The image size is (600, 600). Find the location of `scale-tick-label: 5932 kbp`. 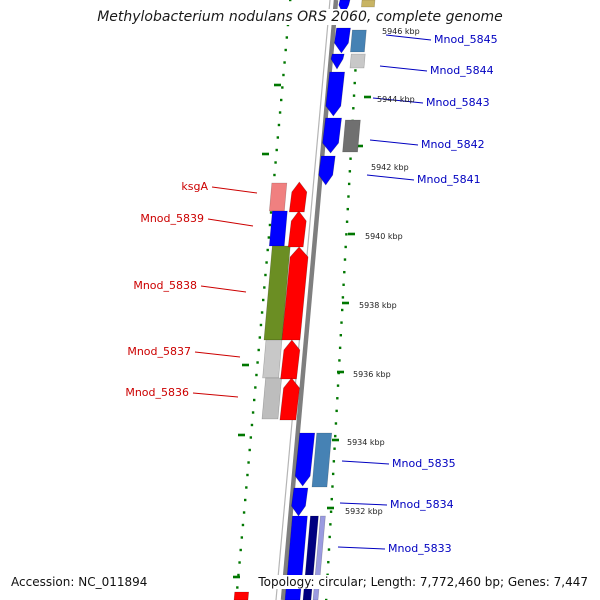

scale-tick-label: 5932 kbp is located at coordinates (364, 511).